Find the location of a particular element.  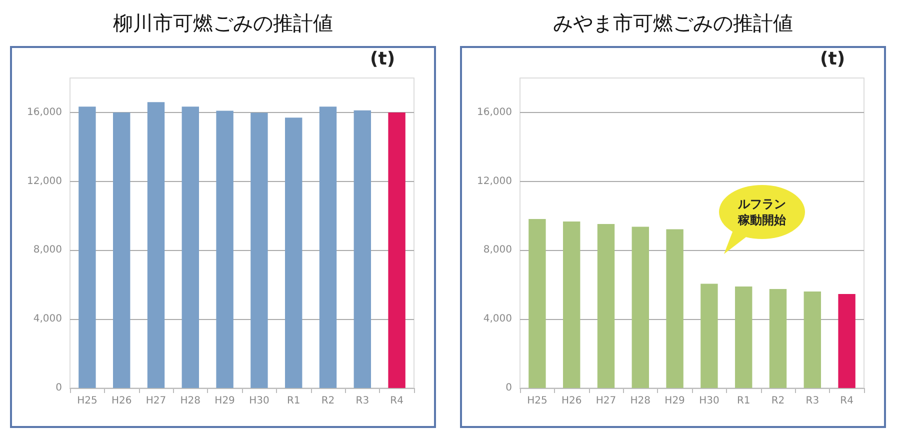

chart-title: 柳川市可燃ごみの推計値 is located at coordinates (223, 23).